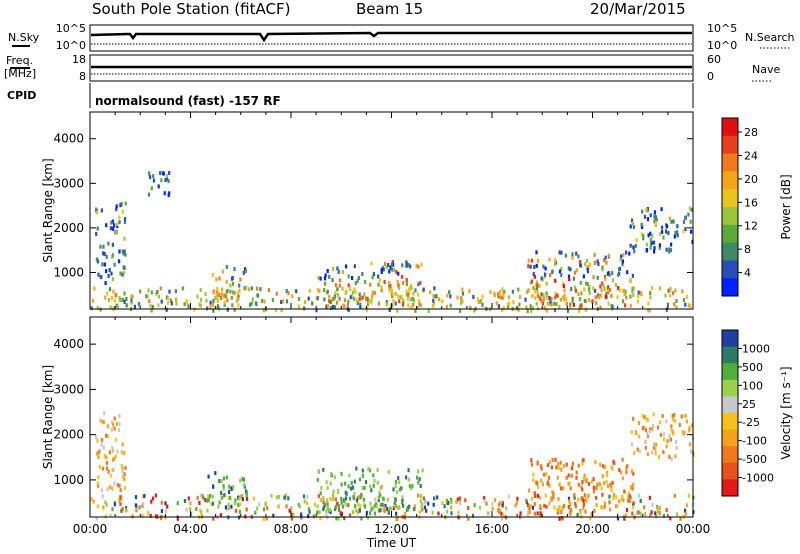 The height and width of the screenshot is (554, 800). I want to click on nsearch-label: N.Search, so click(770, 37).